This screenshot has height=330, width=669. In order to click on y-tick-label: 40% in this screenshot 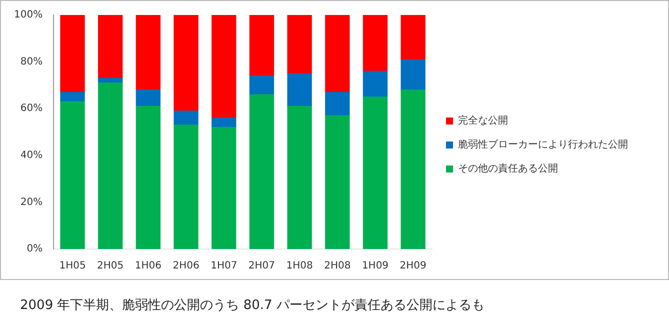, I will do `click(31, 155)`.